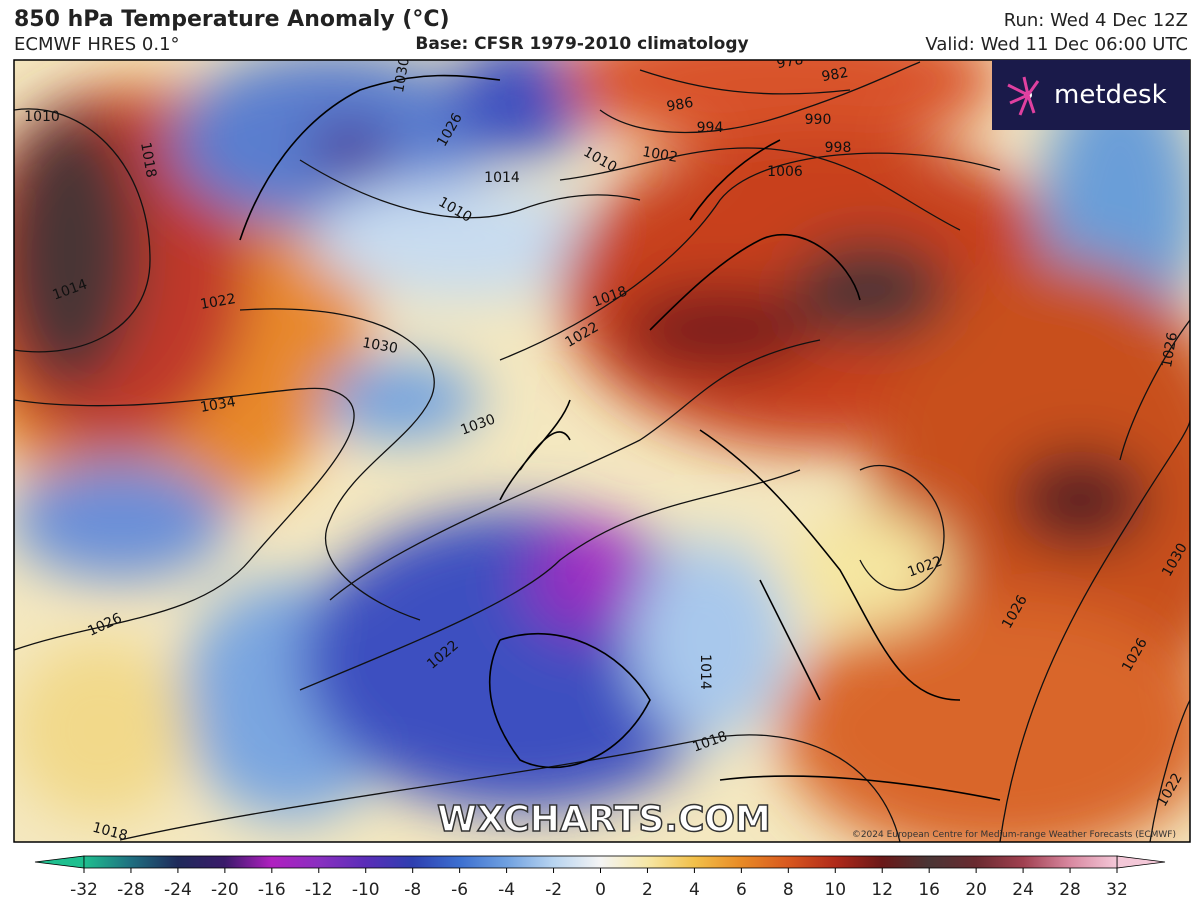 This screenshot has height=909, width=1200. I want to click on isobar-label: 1026, so click(1170, 350).